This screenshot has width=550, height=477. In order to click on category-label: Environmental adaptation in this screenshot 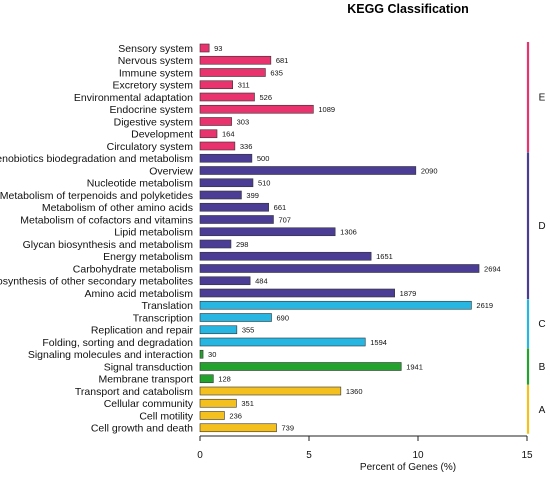, I will do `click(133, 98)`.